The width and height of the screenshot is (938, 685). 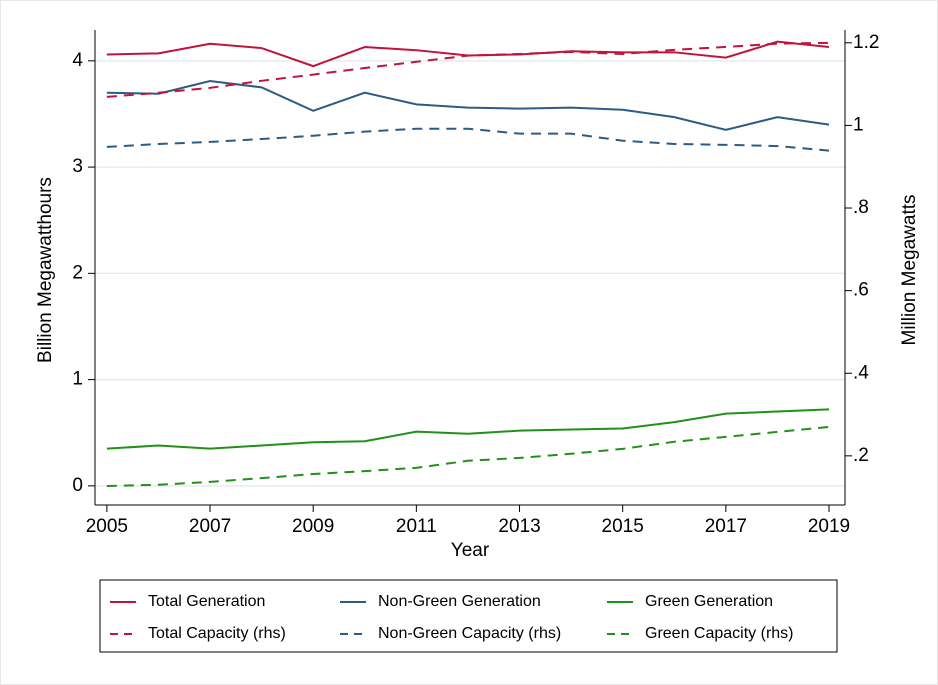 I want to click on y2-tick-label: .4, so click(x=861, y=372).